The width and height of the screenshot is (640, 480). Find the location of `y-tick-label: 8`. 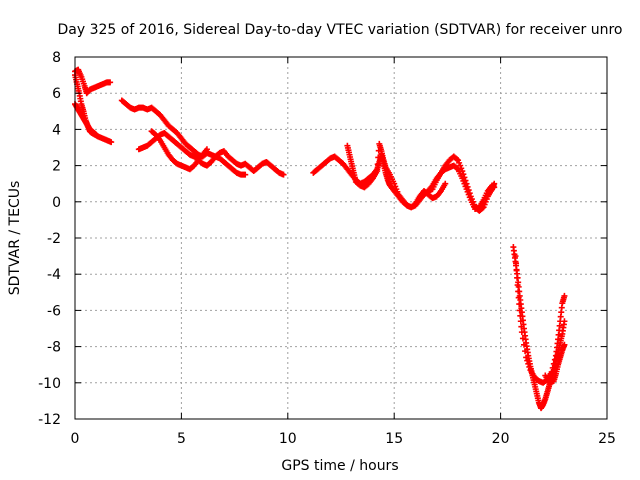

y-tick-label: 8 is located at coordinates (56, 58).